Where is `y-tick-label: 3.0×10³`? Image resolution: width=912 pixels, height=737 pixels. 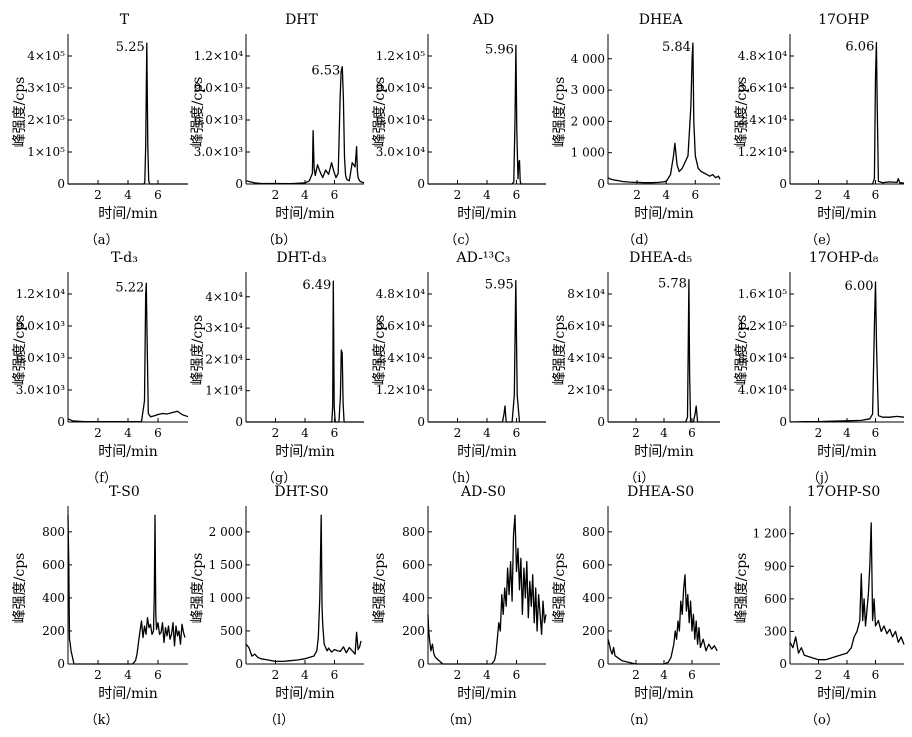 y-tick-label: 3.0×10³ is located at coordinates (218, 152).